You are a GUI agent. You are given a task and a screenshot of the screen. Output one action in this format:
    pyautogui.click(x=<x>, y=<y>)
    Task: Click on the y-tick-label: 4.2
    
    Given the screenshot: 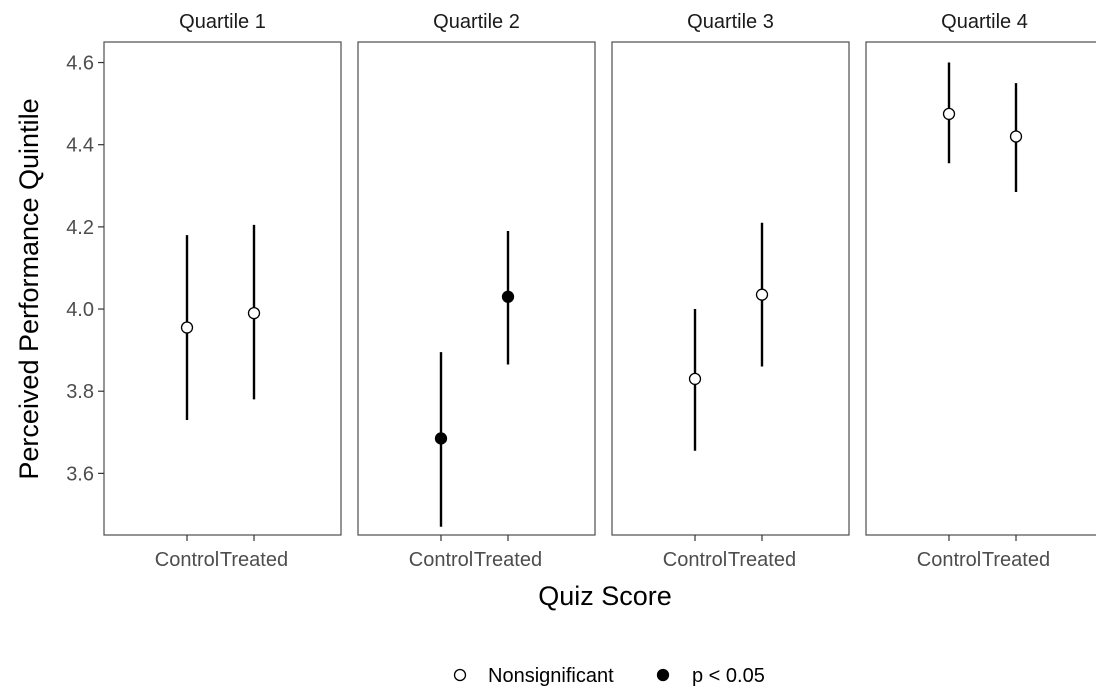 What is the action you would take?
    pyautogui.click(x=80, y=228)
    